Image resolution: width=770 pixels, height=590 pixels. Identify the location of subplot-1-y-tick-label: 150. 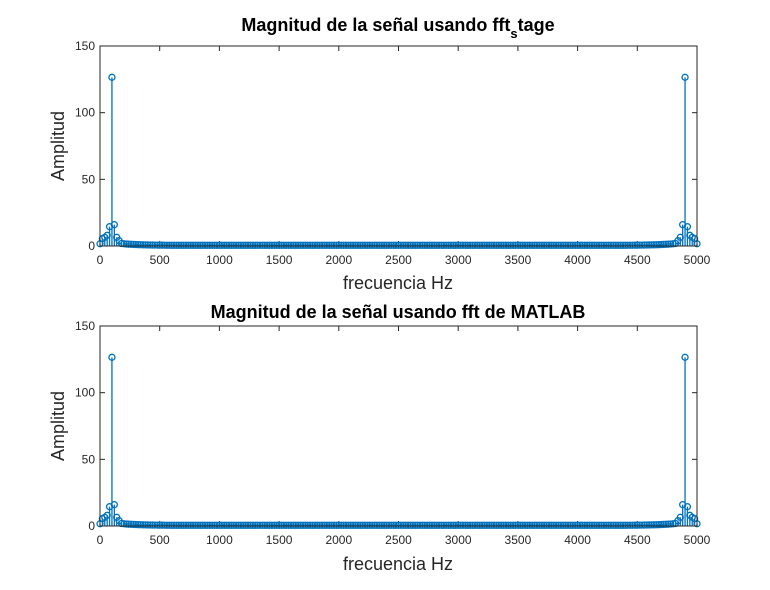
(85, 46).